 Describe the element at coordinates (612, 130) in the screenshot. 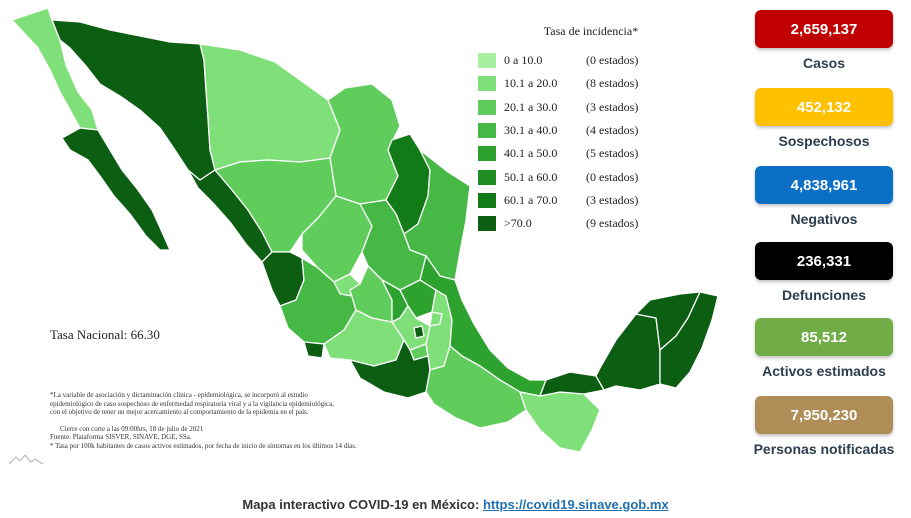

I see `legend-count: (4 estados)` at that location.